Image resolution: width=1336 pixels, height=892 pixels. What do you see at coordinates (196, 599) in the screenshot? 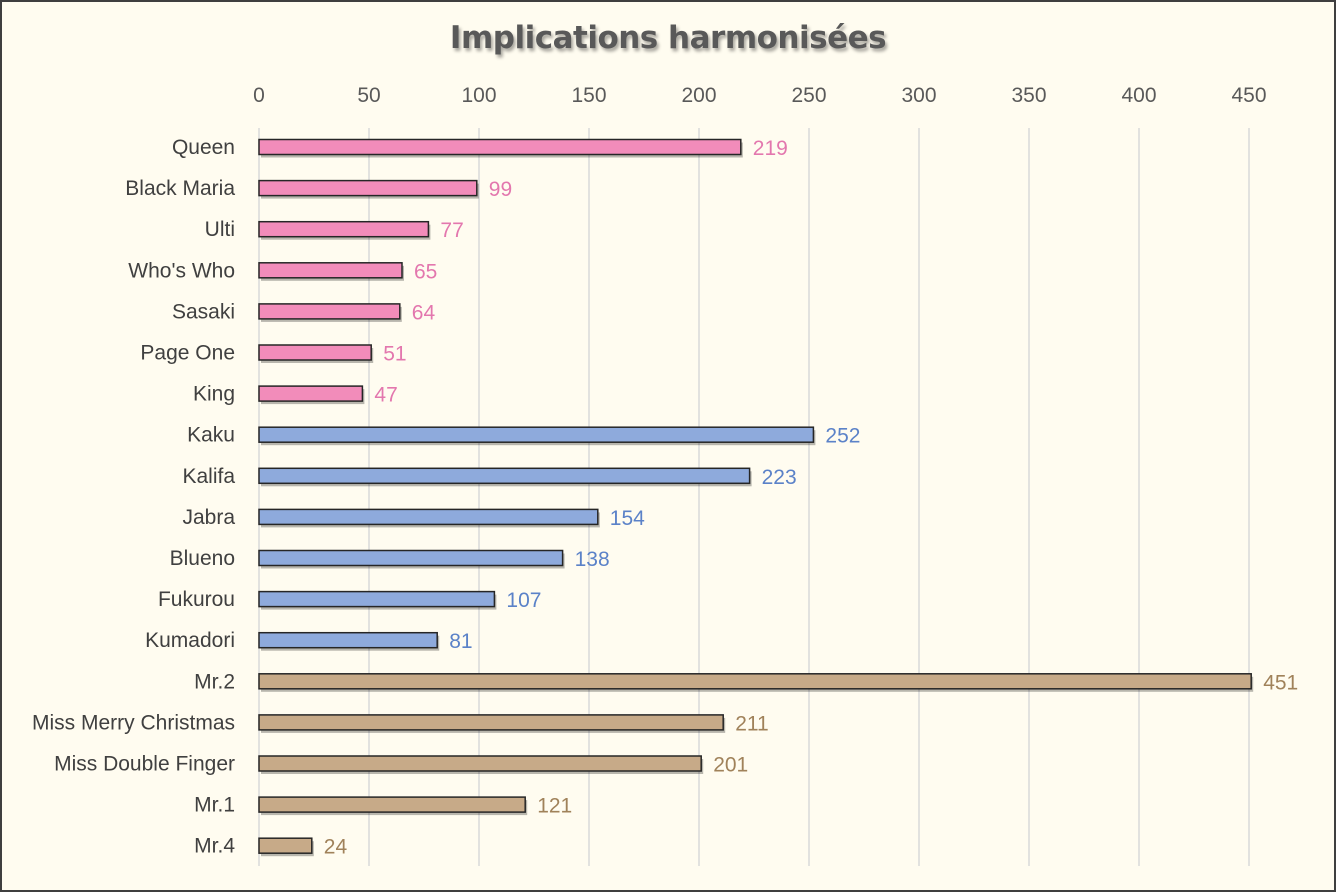
I see `category-label: Fukurou` at bounding box center [196, 599].